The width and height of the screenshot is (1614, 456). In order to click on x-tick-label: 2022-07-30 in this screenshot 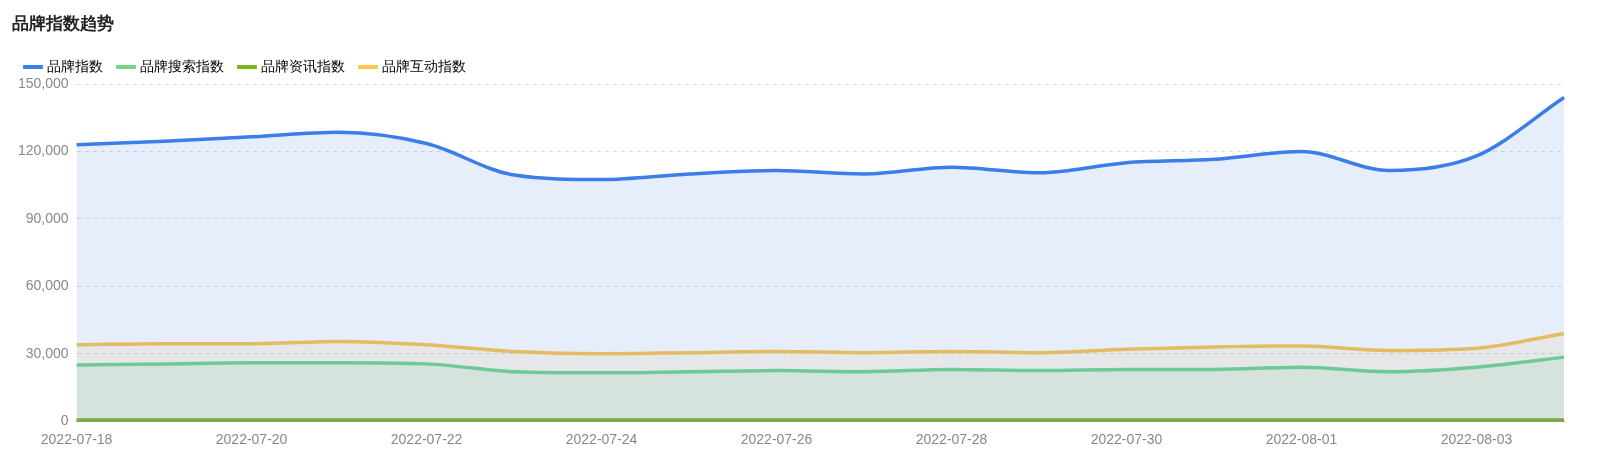, I will do `click(1126, 439)`.